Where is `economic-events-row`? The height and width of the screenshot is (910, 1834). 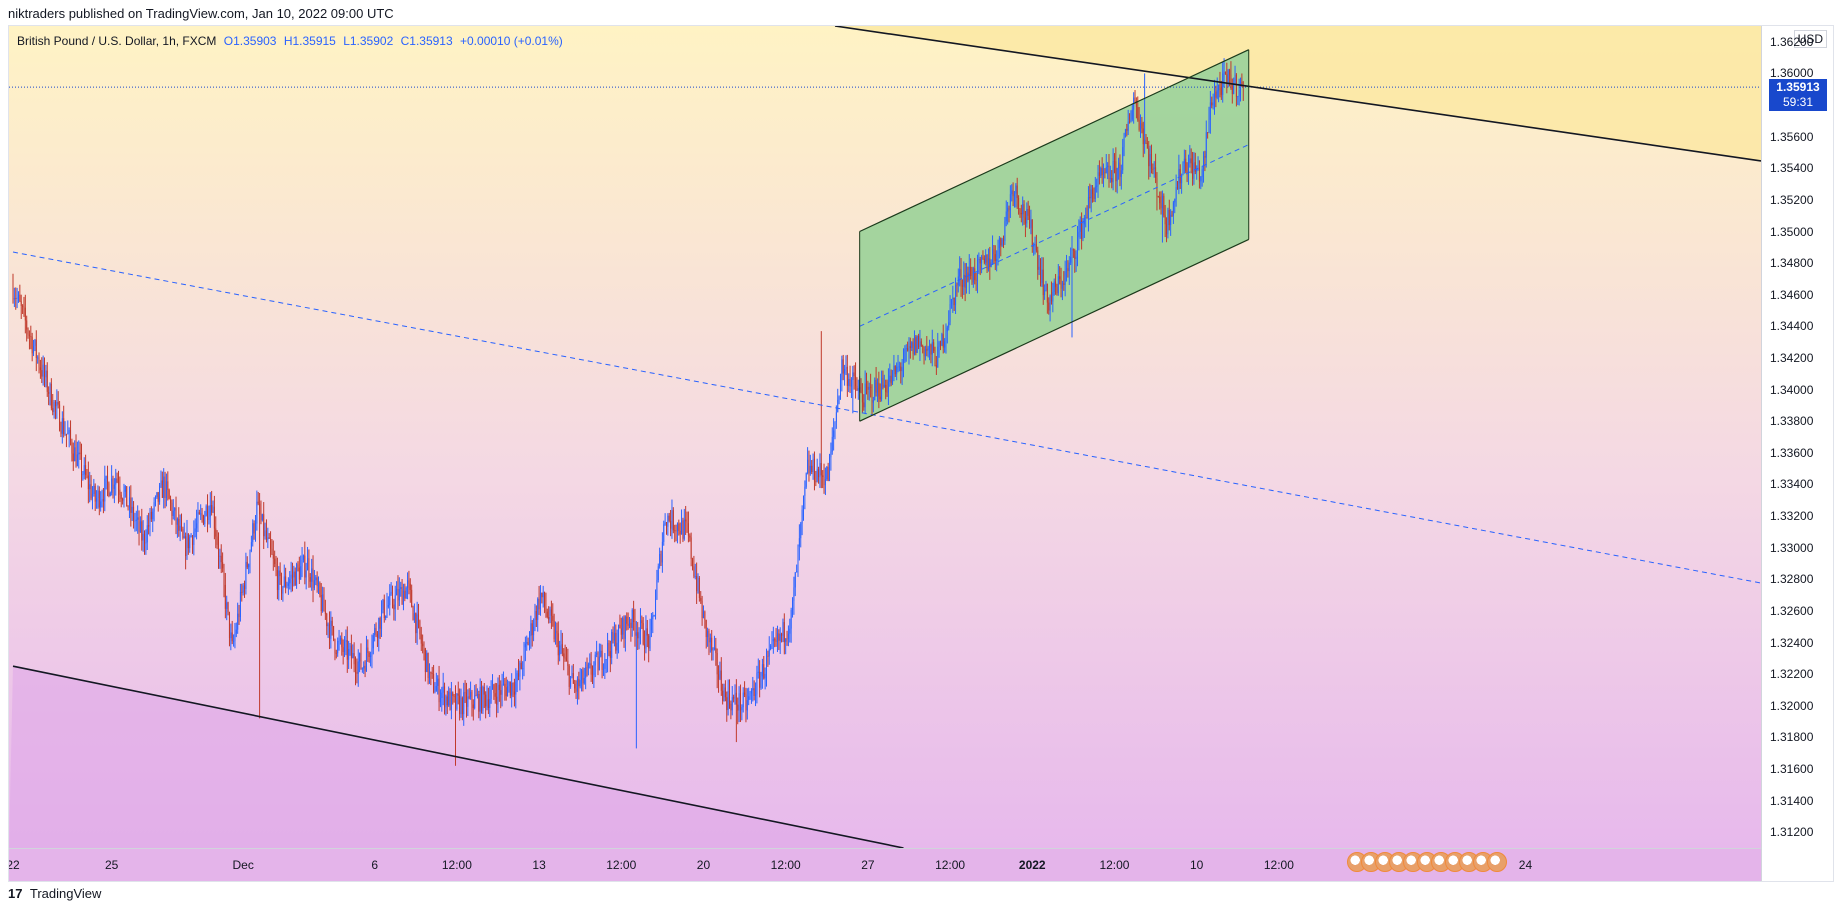
economic-events-row is located at coordinates (1427, 862).